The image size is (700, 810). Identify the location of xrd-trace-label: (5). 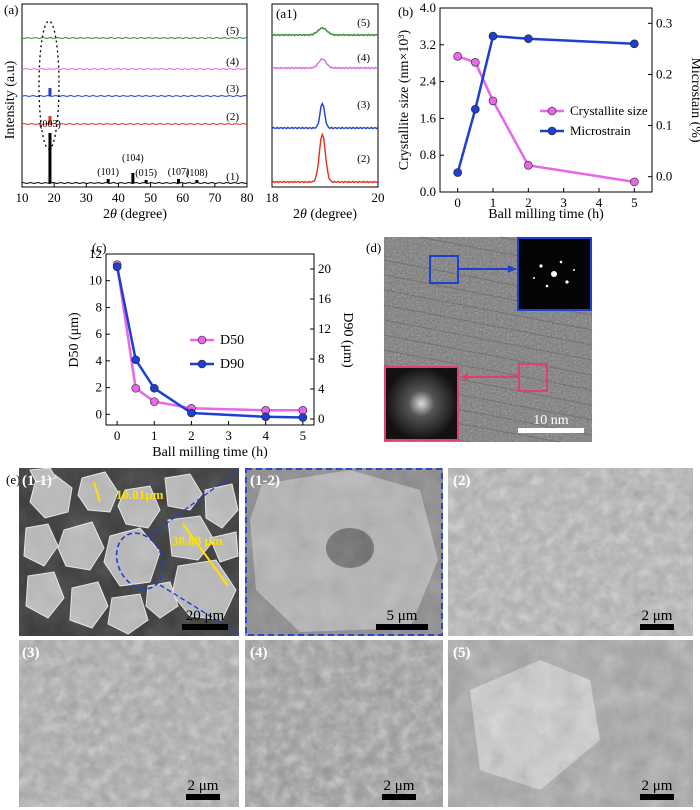
(232, 31).